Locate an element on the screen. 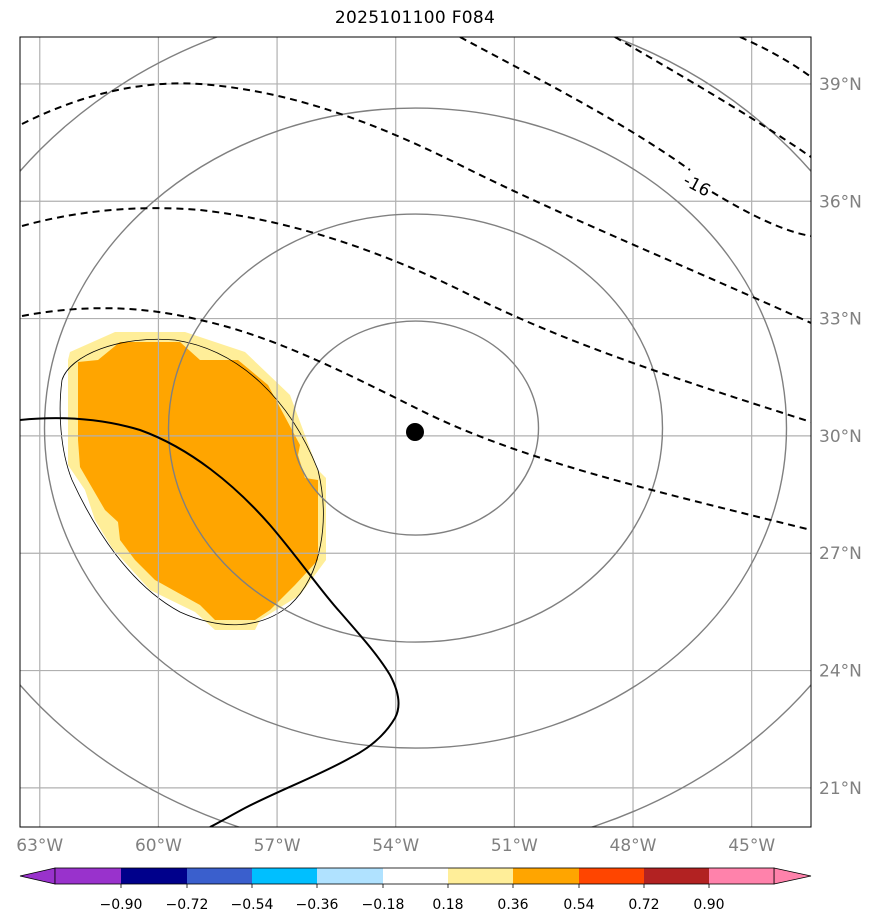  longitude-labels: 63°W 60°W 57°W 54°W 51°W 48°W 45°W is located at coordinates (395, 846).